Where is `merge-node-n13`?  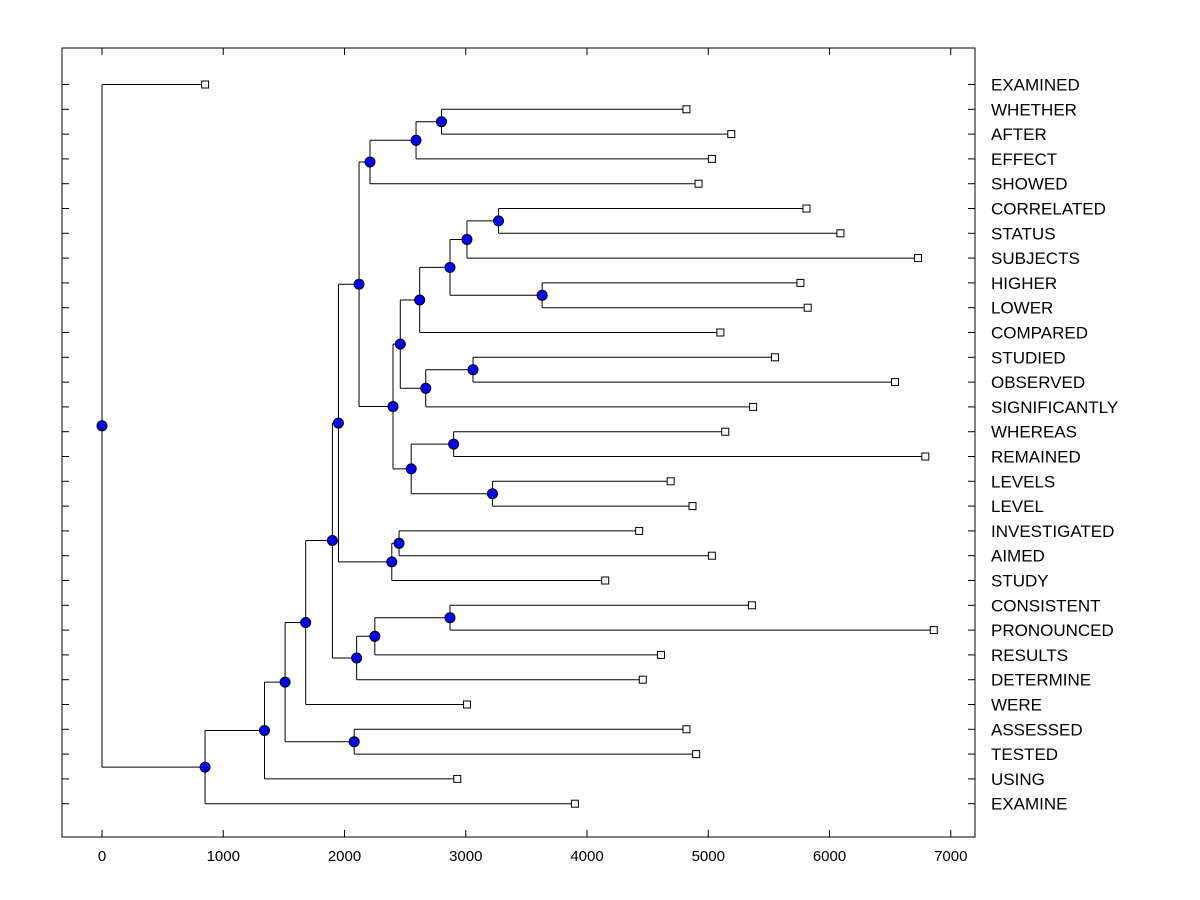 merge-node-n13 is located at coordinates (492, 494).